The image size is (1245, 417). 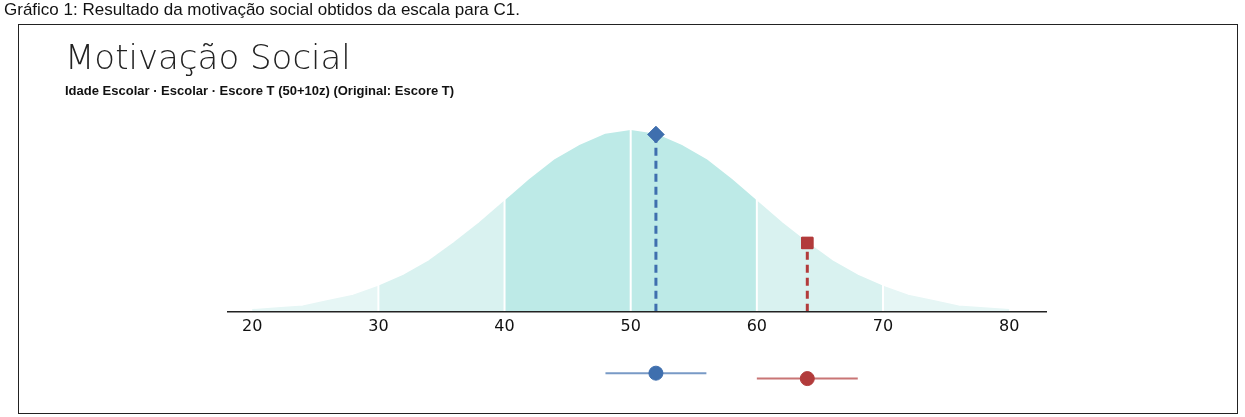 What do you see at coordinates (630, 326) in the screenshot?
I see `x-tick-label: 50` at bounding box center [630, 326].